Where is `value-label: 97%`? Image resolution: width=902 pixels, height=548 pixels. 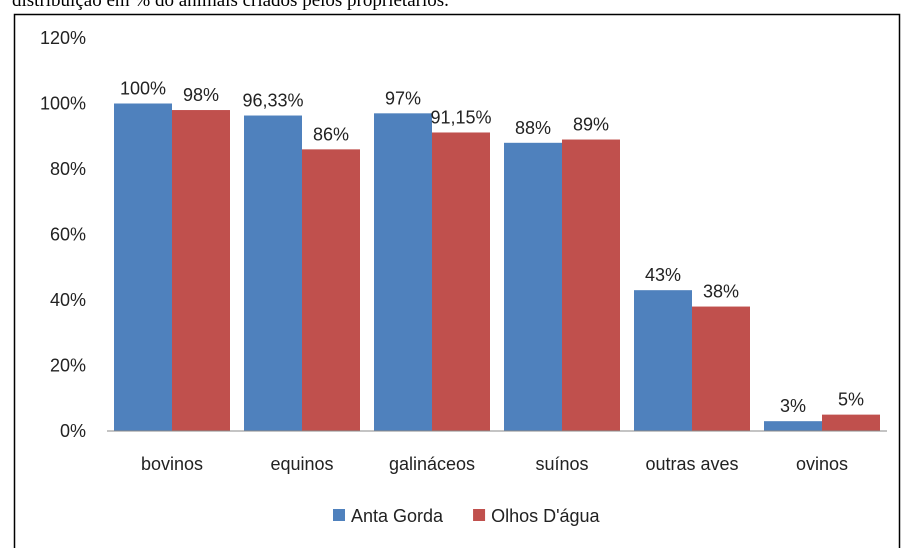
value-label: 97% is located at coordinates (403, 98).